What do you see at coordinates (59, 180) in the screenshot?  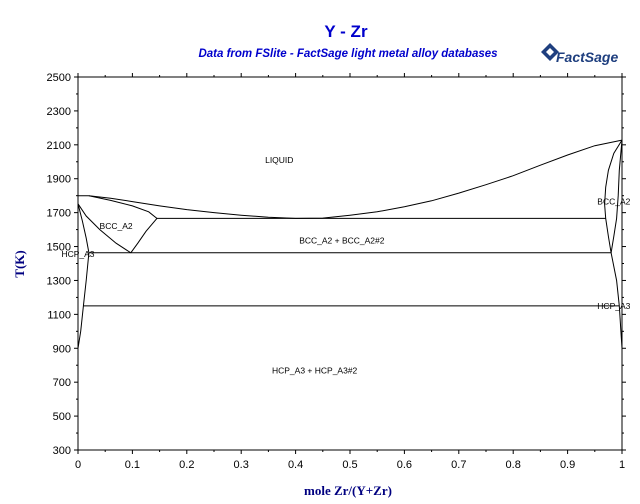 I see `y-tick-label: 1900` at bounding box center [59, 180].